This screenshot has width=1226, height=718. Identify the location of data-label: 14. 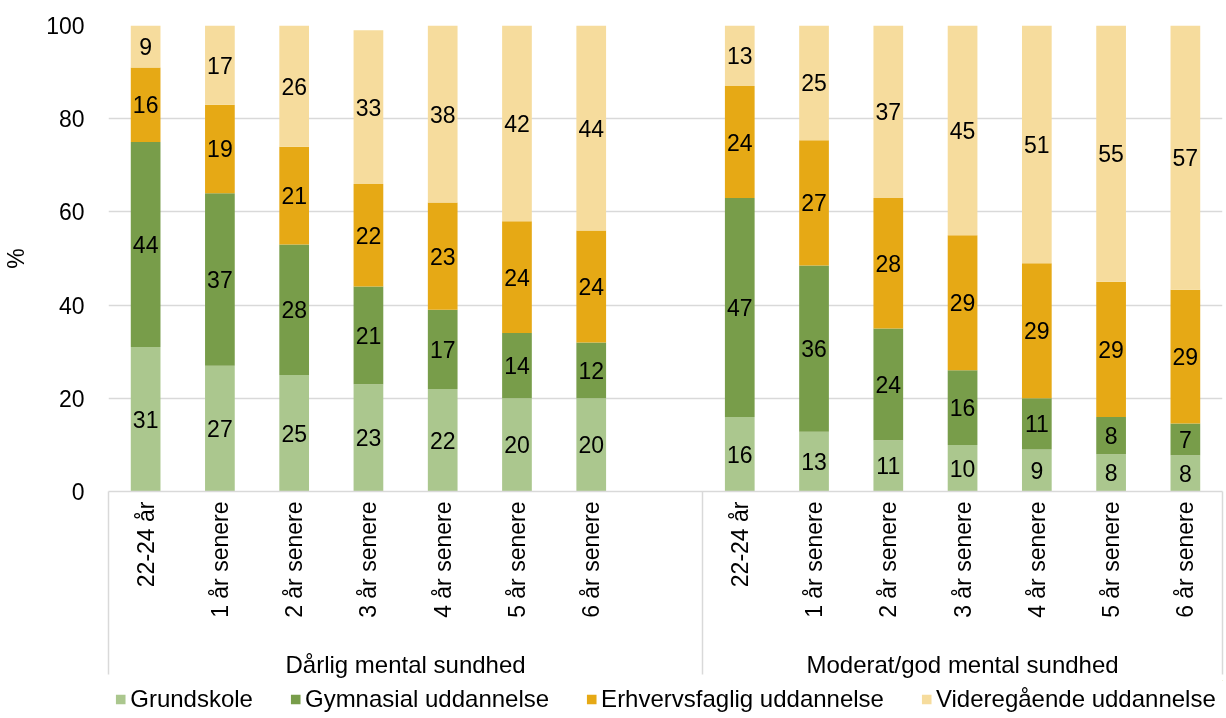
(517, 366).